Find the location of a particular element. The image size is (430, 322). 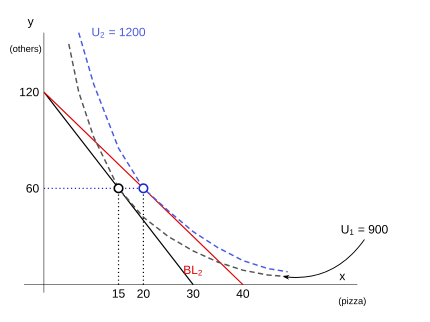

x-tick-label: 40 is located at coordinates (243, 293).